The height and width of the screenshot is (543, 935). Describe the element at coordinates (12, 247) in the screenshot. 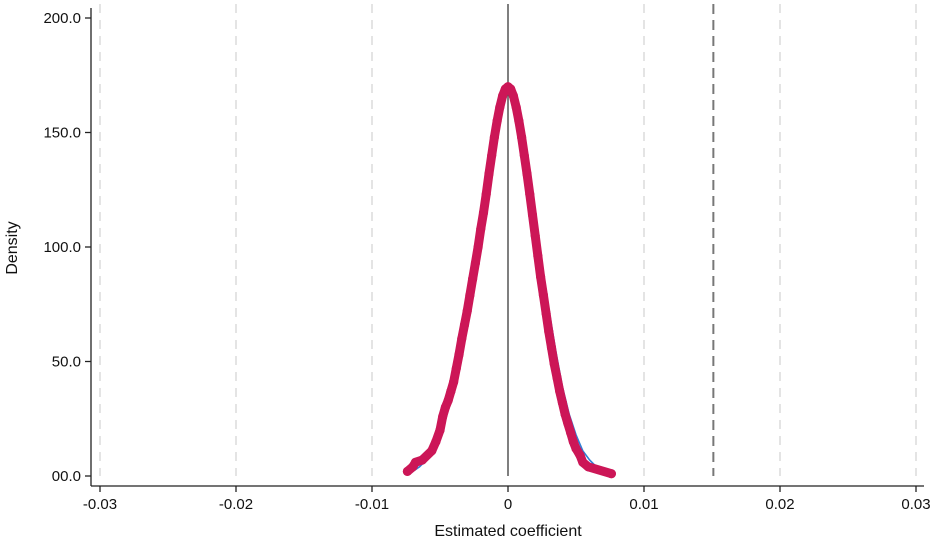

I see `y-axis-title: Density` at that location.